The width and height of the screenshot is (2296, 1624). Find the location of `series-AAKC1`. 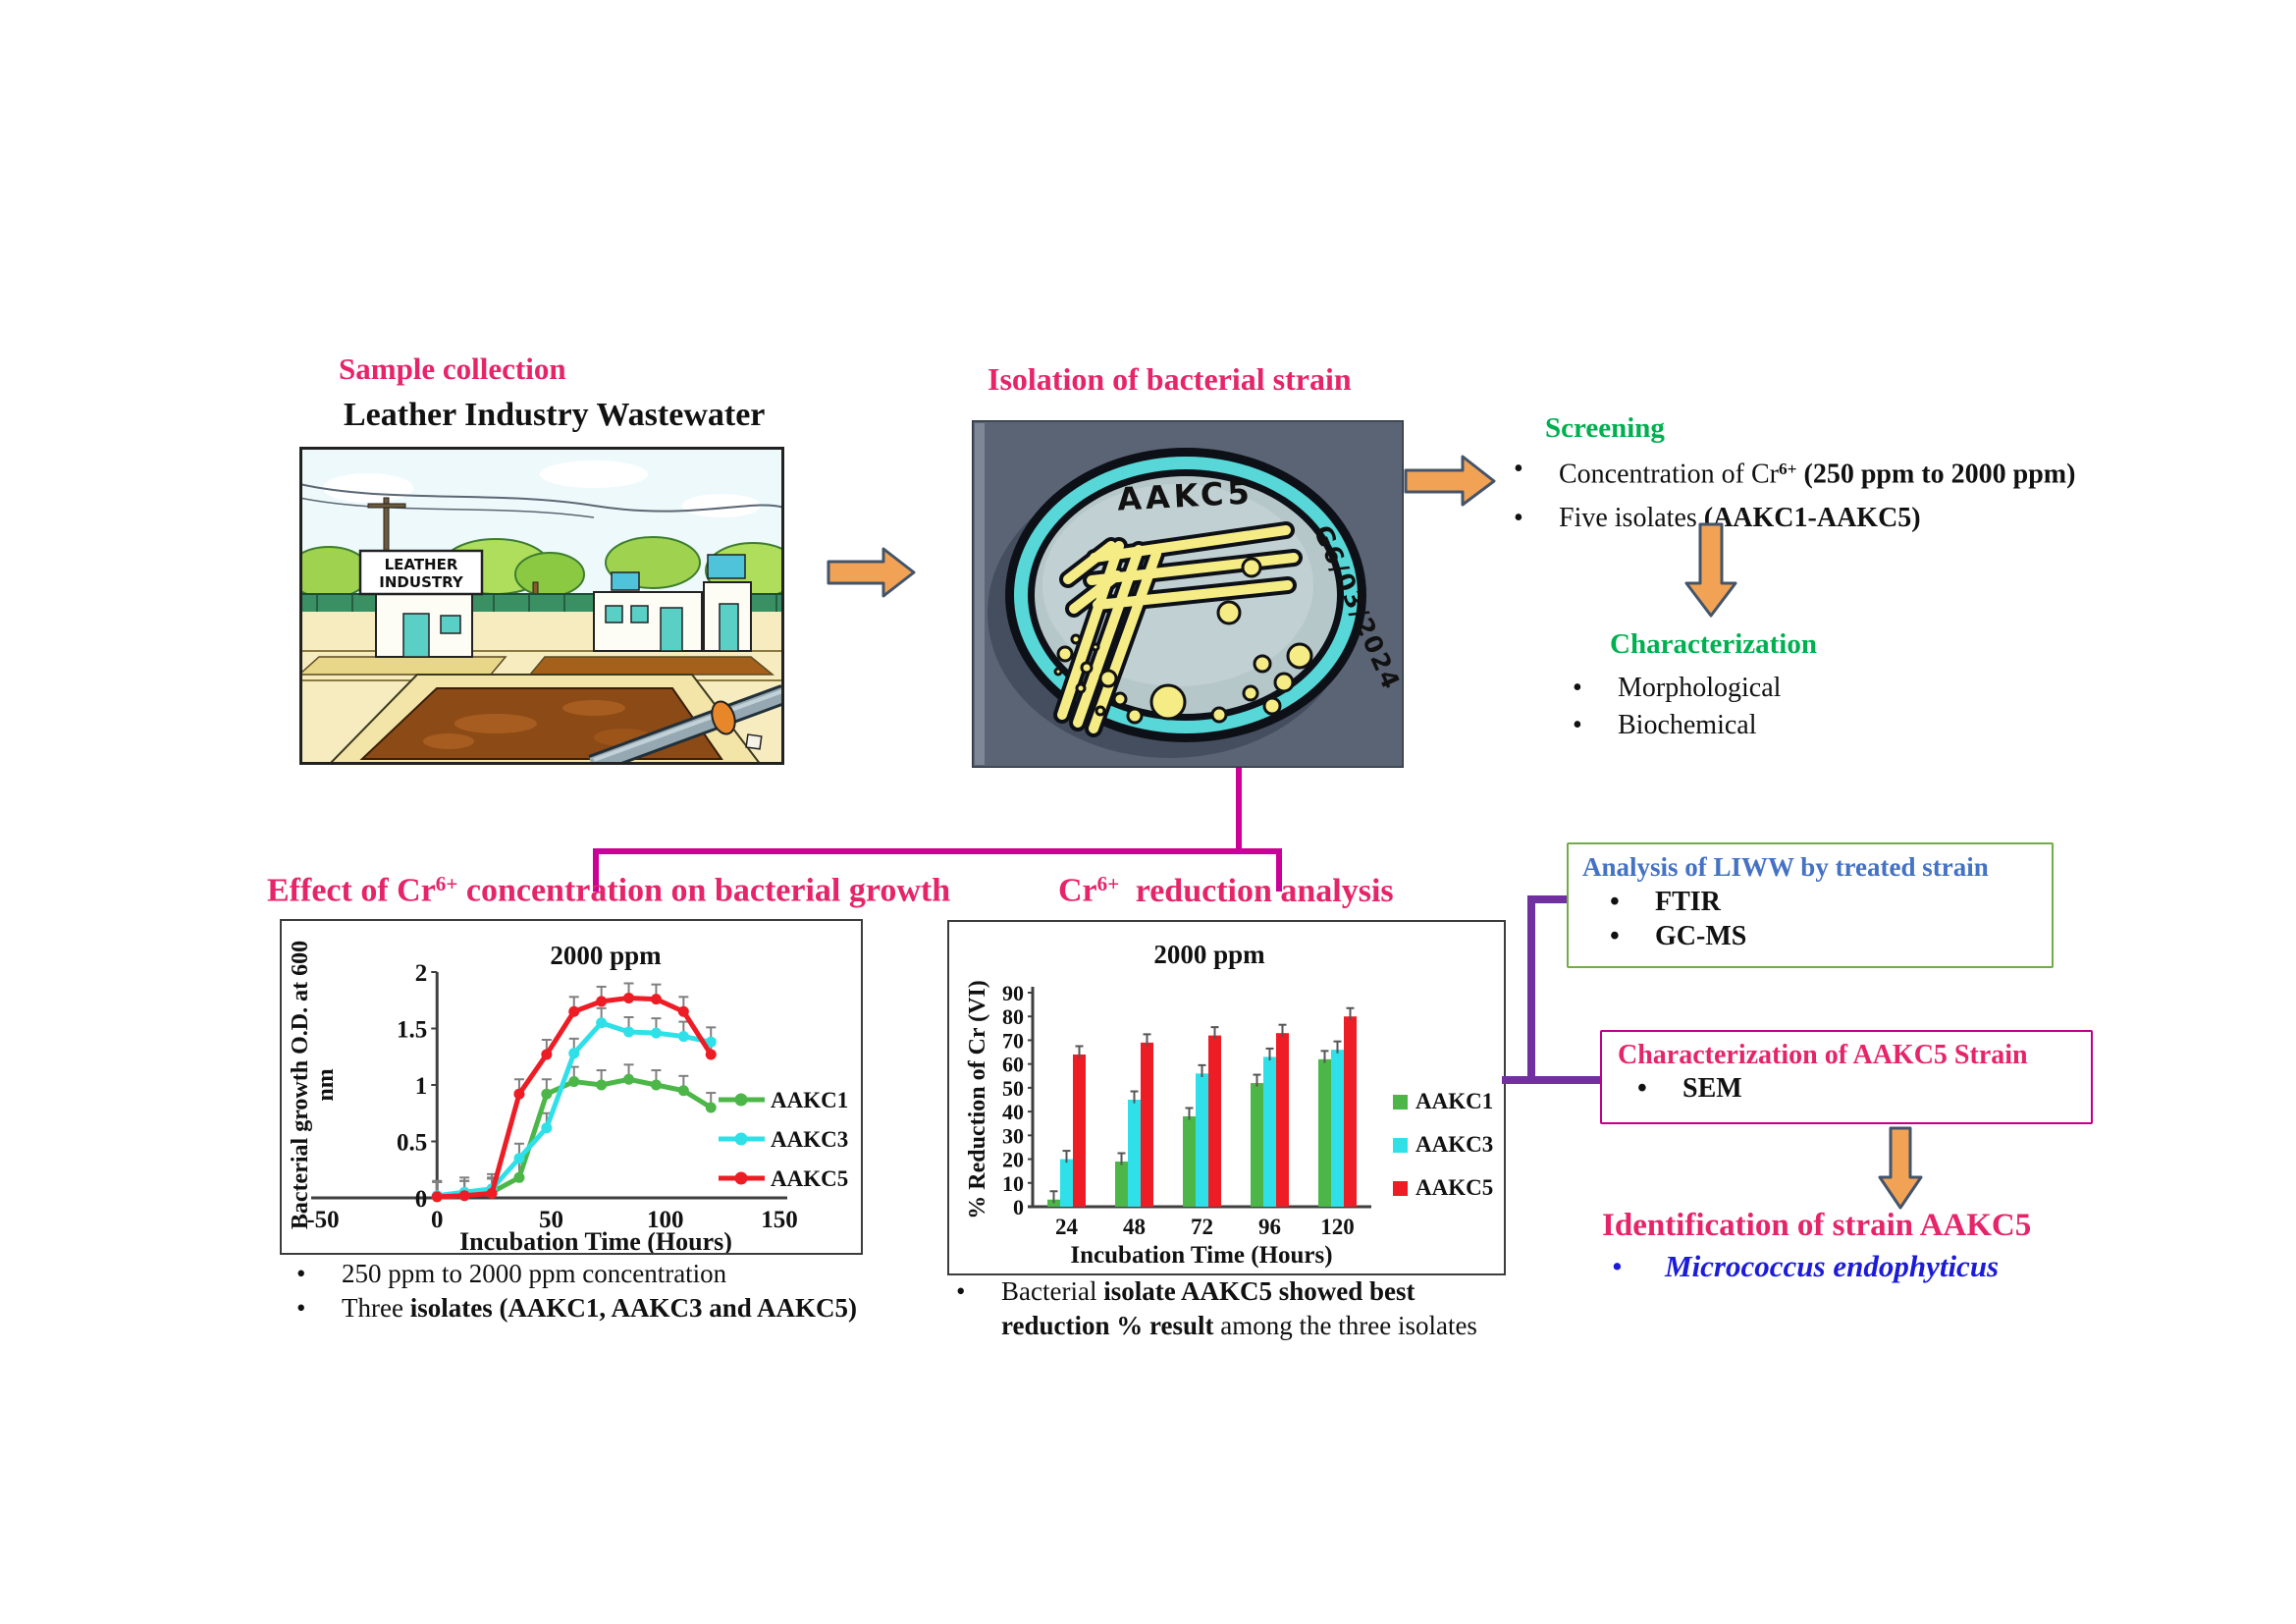

series-AAKC1 is located at coordinates (574, 1138).